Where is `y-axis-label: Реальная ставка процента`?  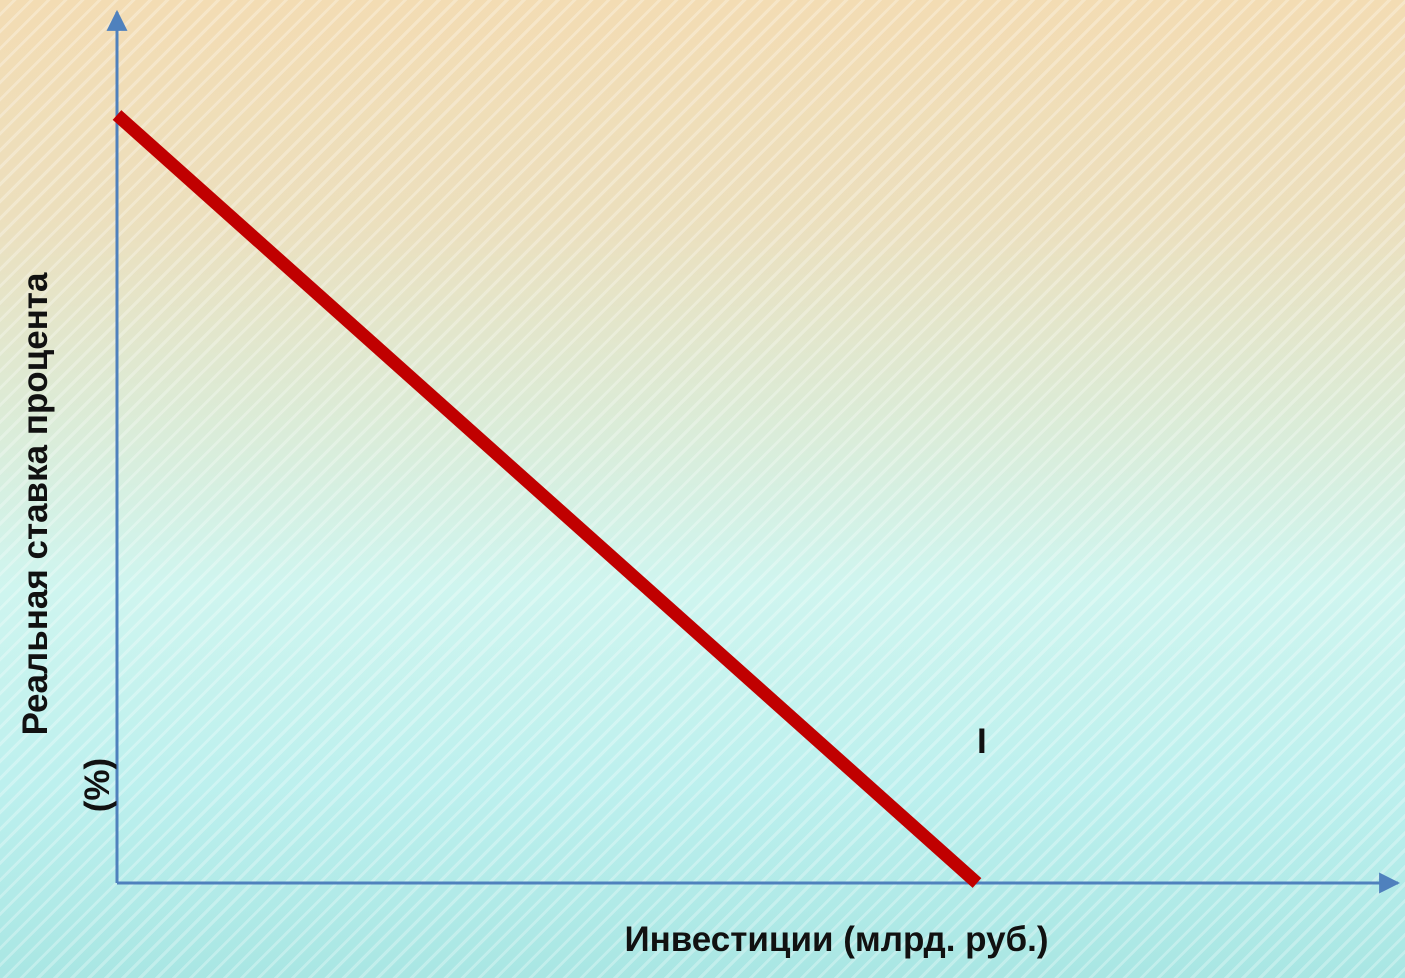 y-axis-label: Реальная ставка процента is located at coordinates (35, 504).